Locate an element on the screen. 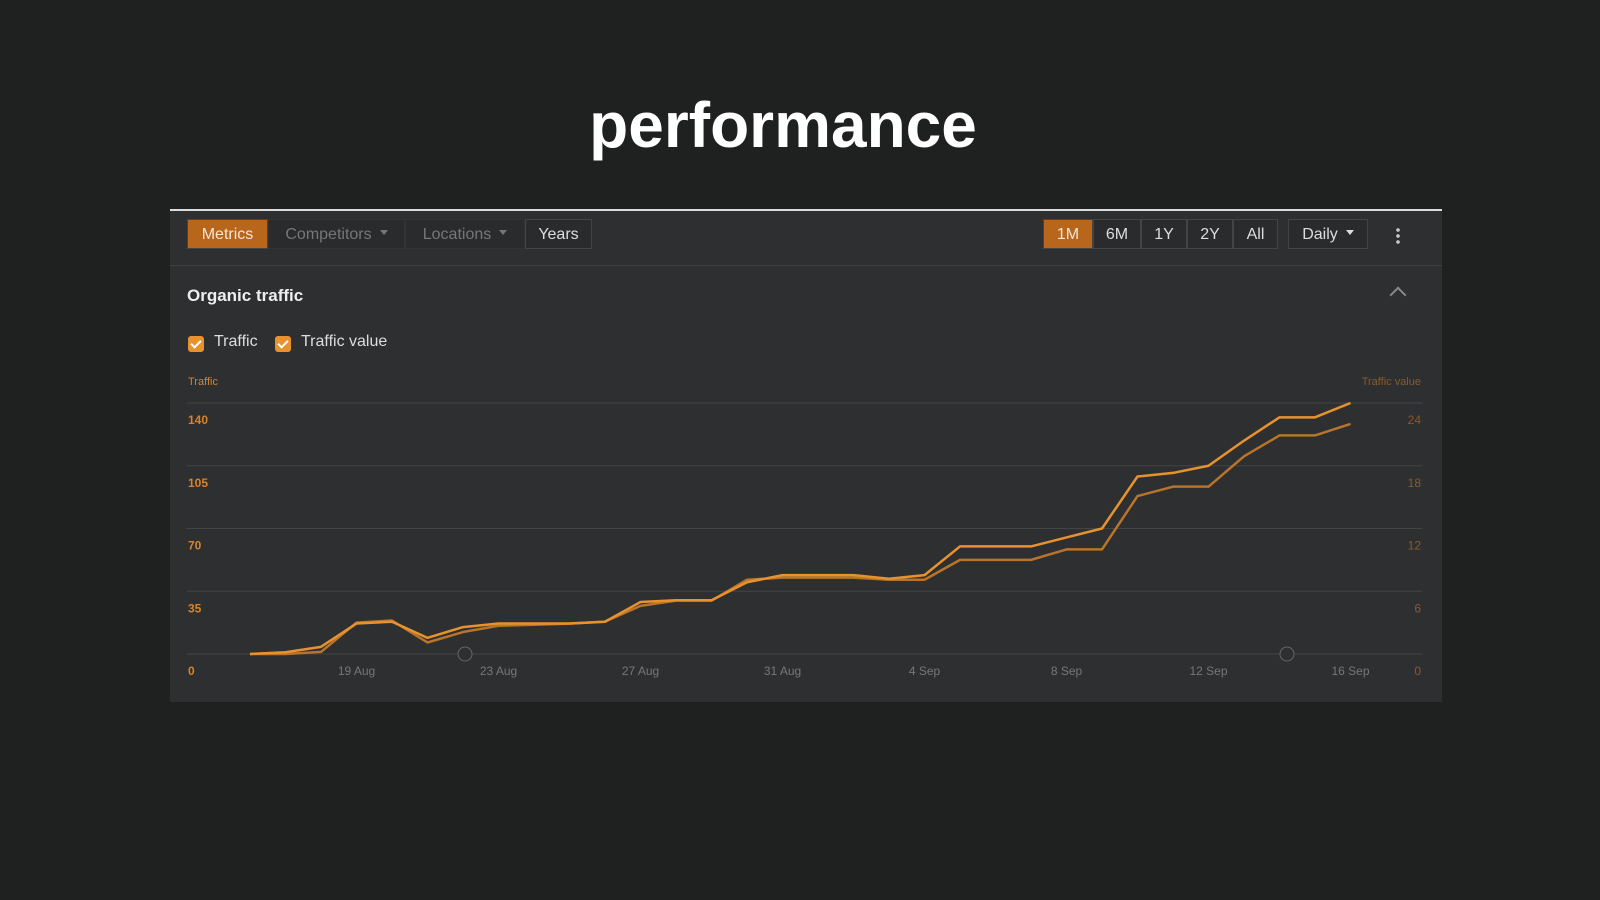 This screenshot has height=900, width=1600. button-label: All is located at coordinates (1255, 234).